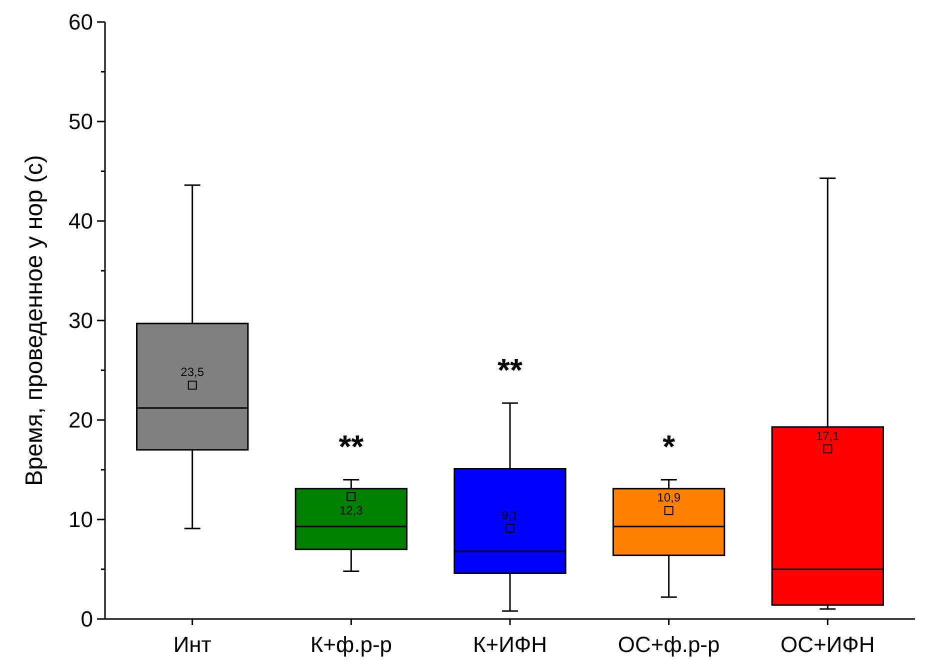 The image size is (925, 666). Describe the element at coordinates (86, 619) in the screenshot. I see `y-tick-label: 0` at that location.